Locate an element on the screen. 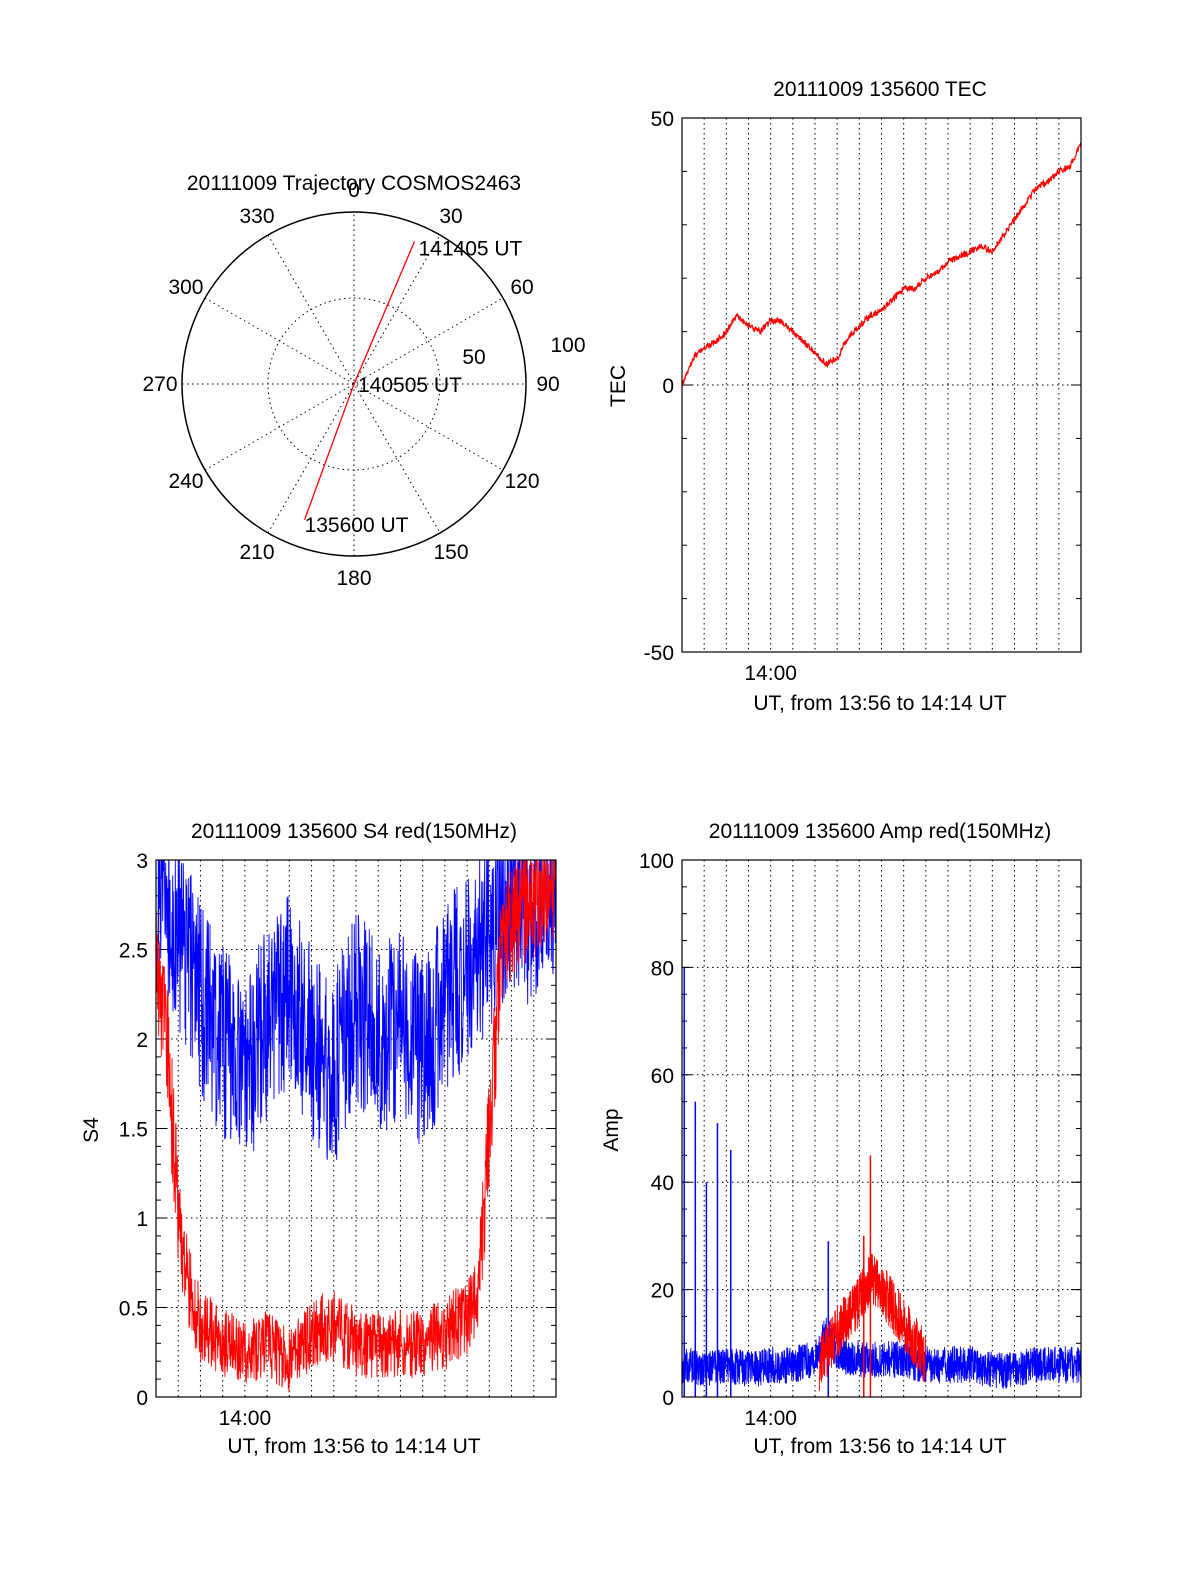  polar-azimuth-label: 180 is located at coordinates (353, 578).